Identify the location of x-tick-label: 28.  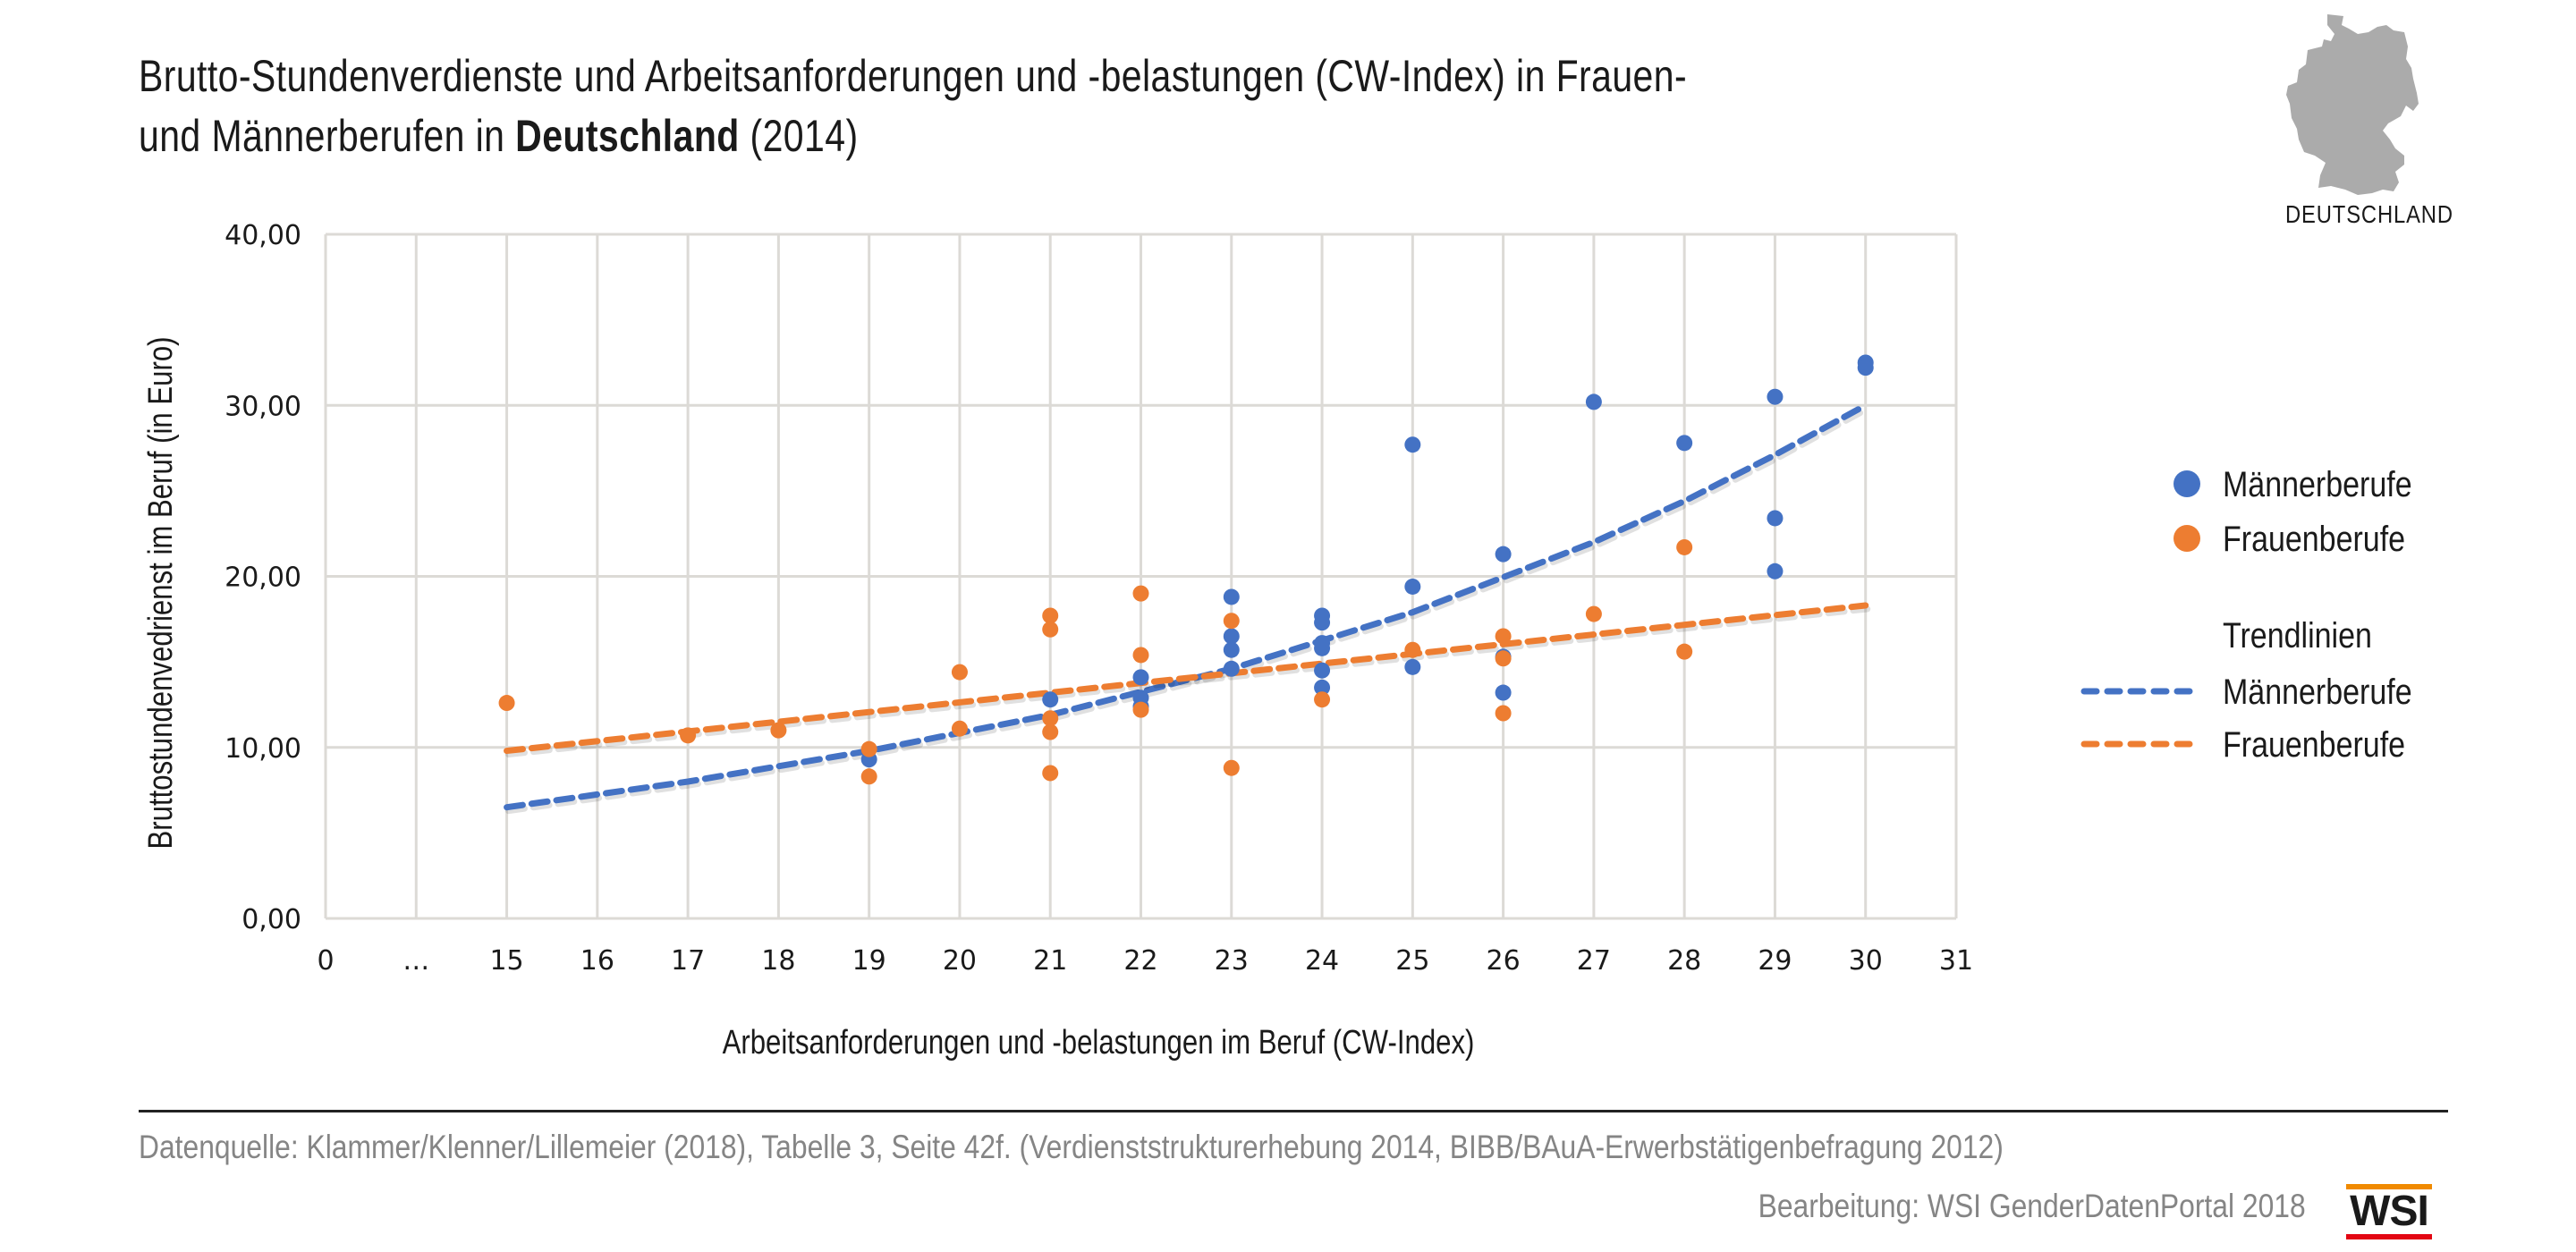
(1684, 961).